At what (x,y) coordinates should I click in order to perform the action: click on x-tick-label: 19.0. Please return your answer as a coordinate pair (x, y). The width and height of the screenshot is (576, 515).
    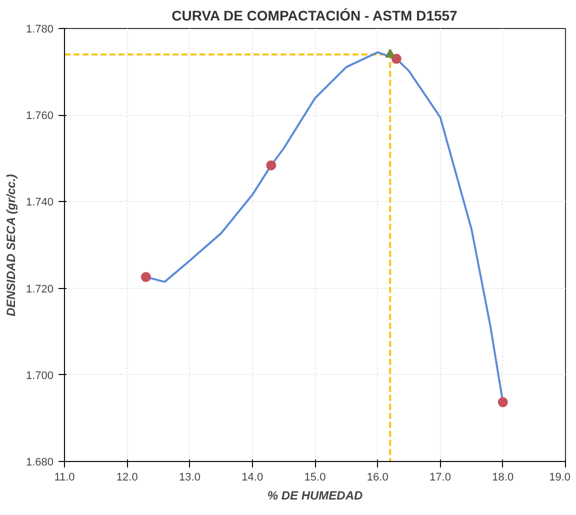
    Looking at the image, I should click on (560, 478).